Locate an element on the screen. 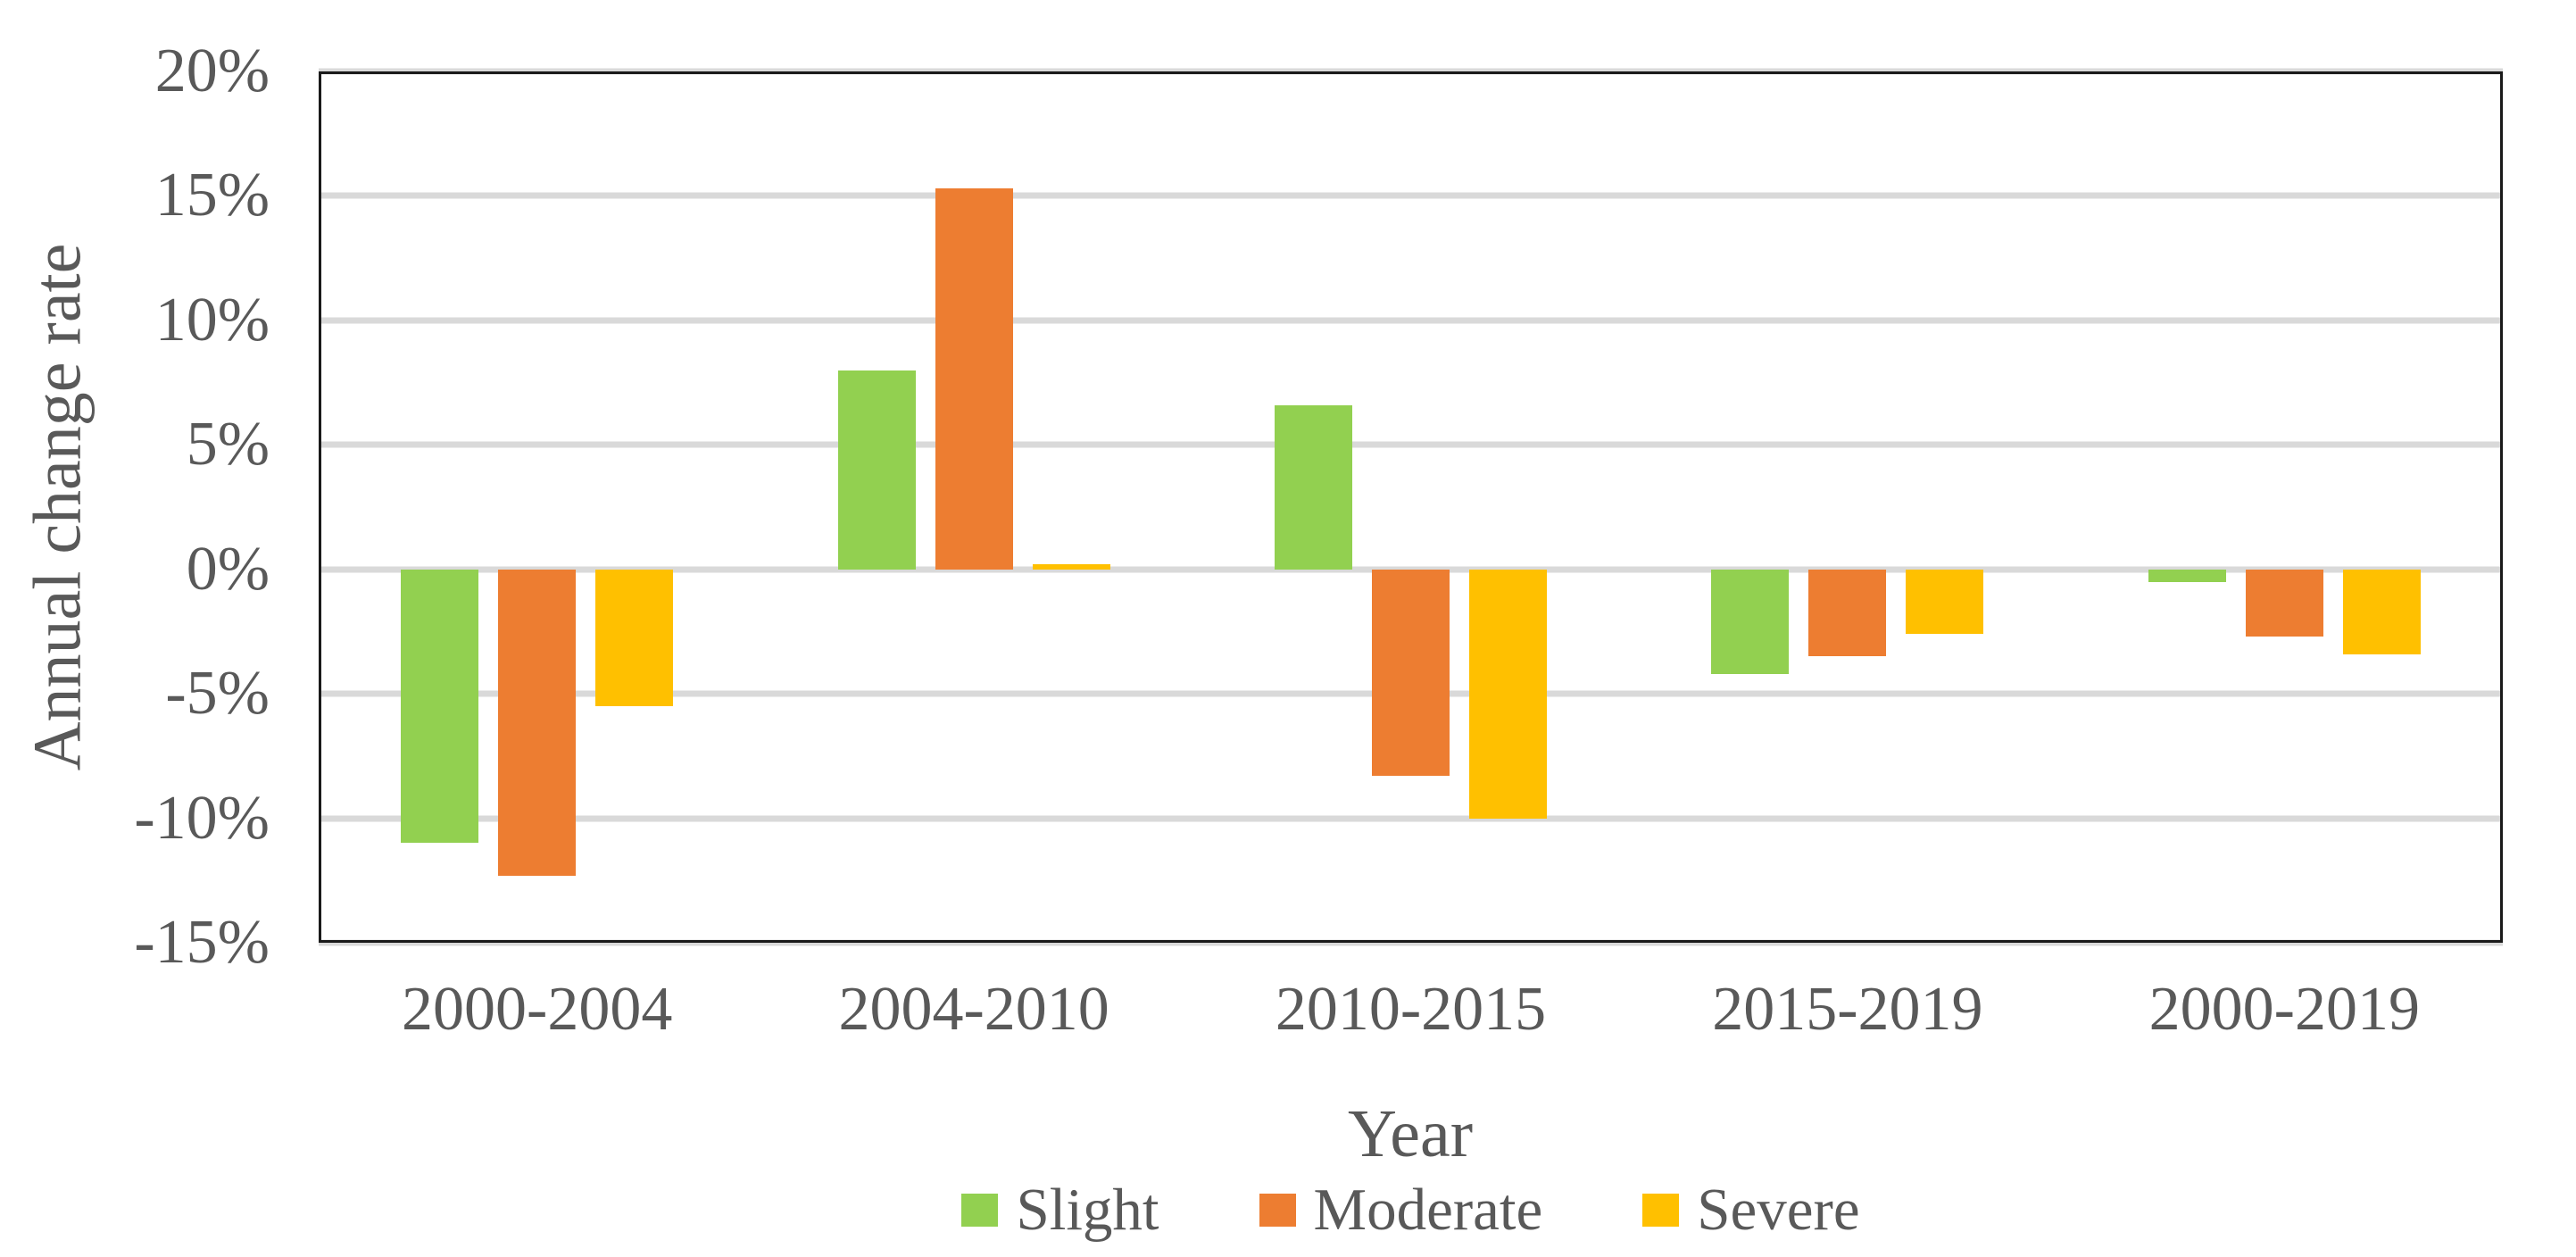 This screenshot has height=1257, width=2576. bar-slight-2000-2019 is located at coordinates (2187, 575).